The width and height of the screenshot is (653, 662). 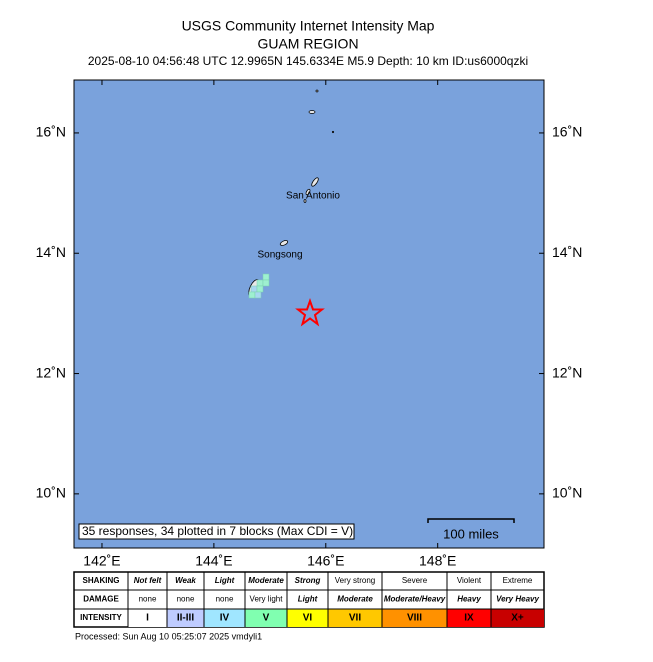 I want to click on scale-label: 100 miles, so click(x=471, y=533).